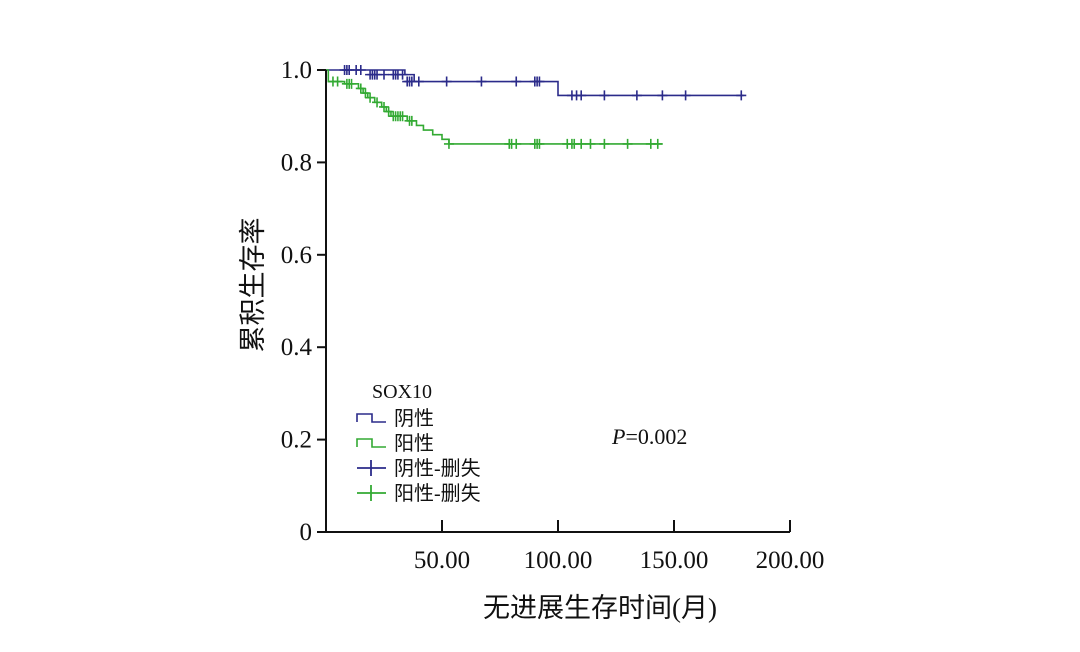 The height and width of the screenshot is (652, 1080). What do you see at coordinates (306, 532) in the screenshot?
I see `y-tick-label: 0` at bounding box center [306, 532].